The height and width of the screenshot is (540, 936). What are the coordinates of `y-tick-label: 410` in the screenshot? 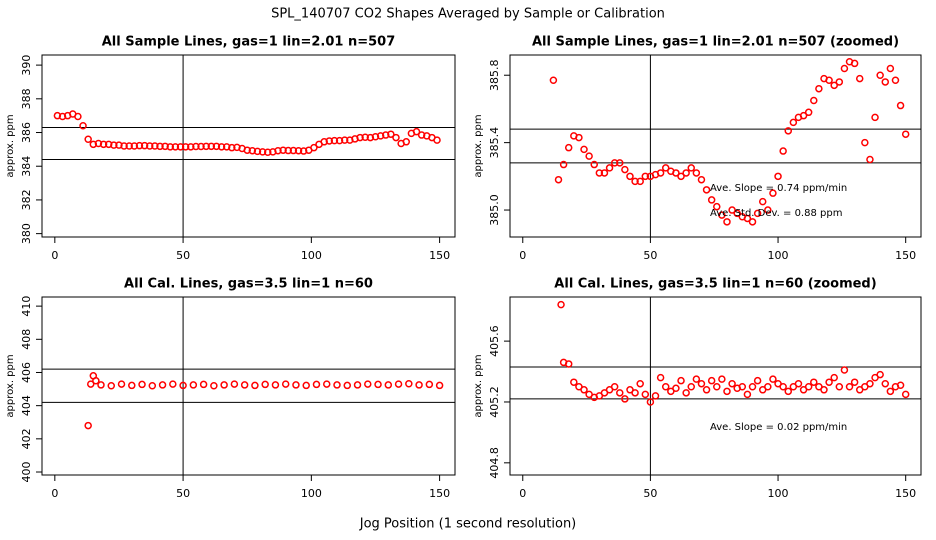 It's located at (26, 306).